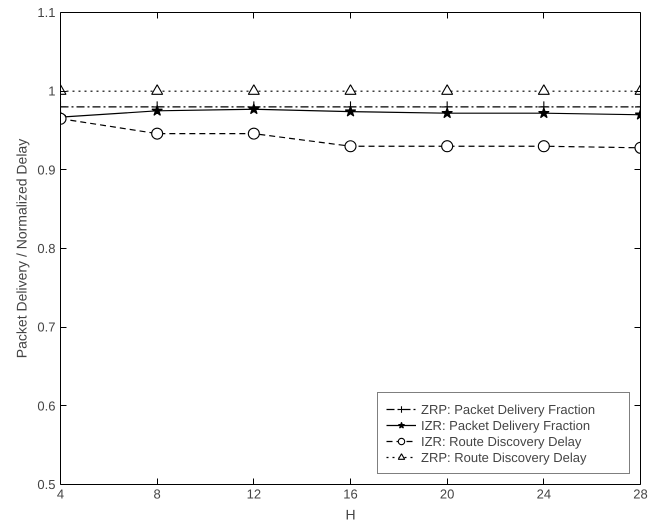  What do you see at coordinates (21, 248) in the screenshot?
I see `y-axis-title: Packet Delivery / Normalized Delay` at bounding box center [21, 248].